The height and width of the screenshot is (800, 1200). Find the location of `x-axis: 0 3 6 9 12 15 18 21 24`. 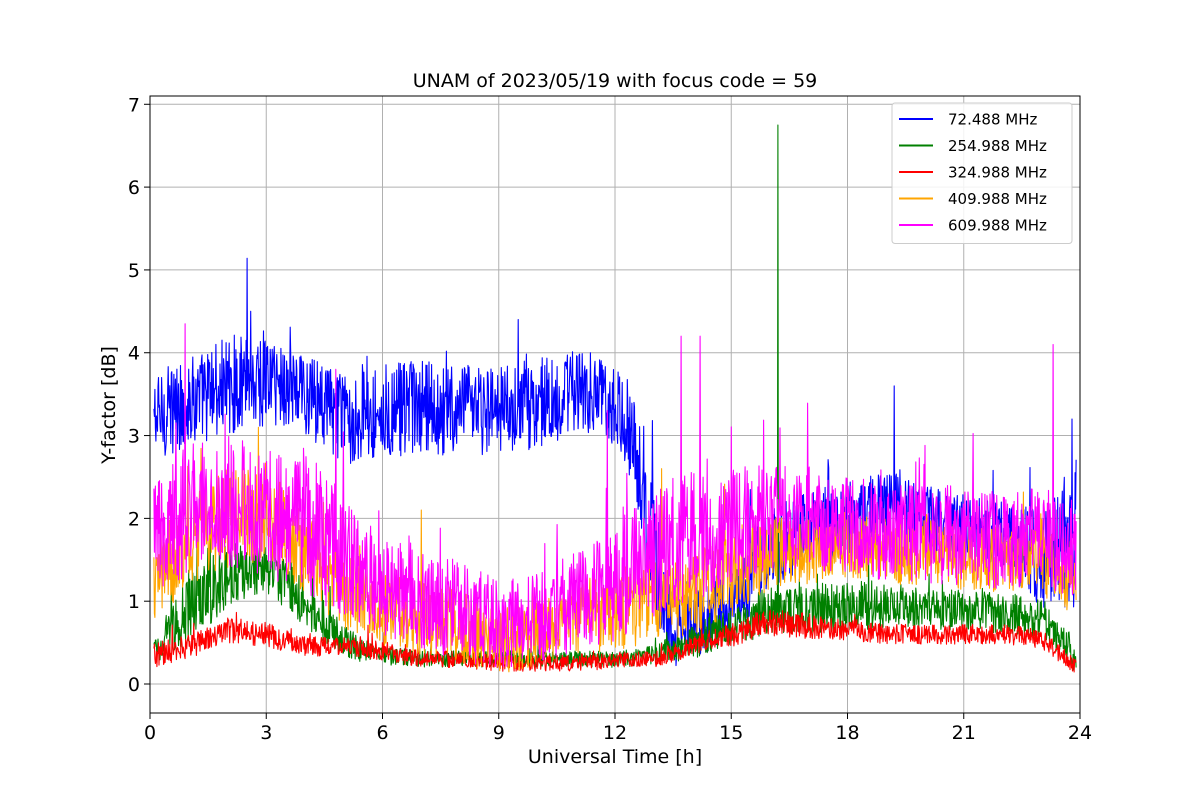

x-axis: 0 3 6 9 12 15 18 21 24 is located at coordinates (618, 728).